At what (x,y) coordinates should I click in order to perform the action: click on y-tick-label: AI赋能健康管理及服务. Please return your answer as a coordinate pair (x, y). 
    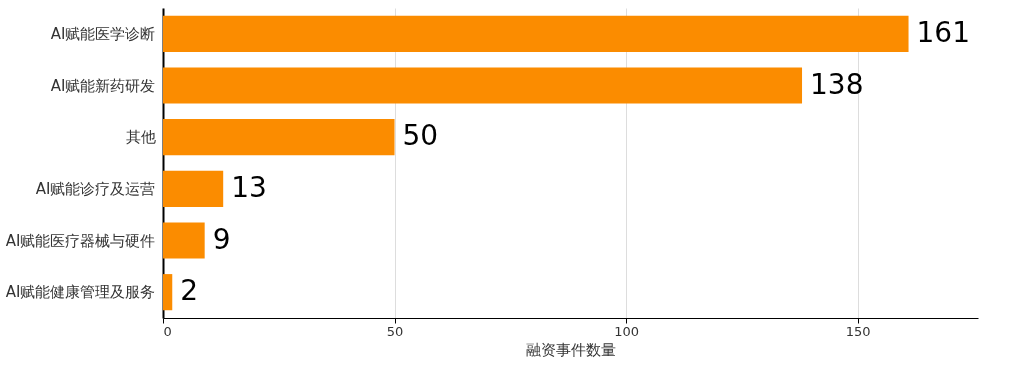
    Looking at the image, I should click on (80, 292).